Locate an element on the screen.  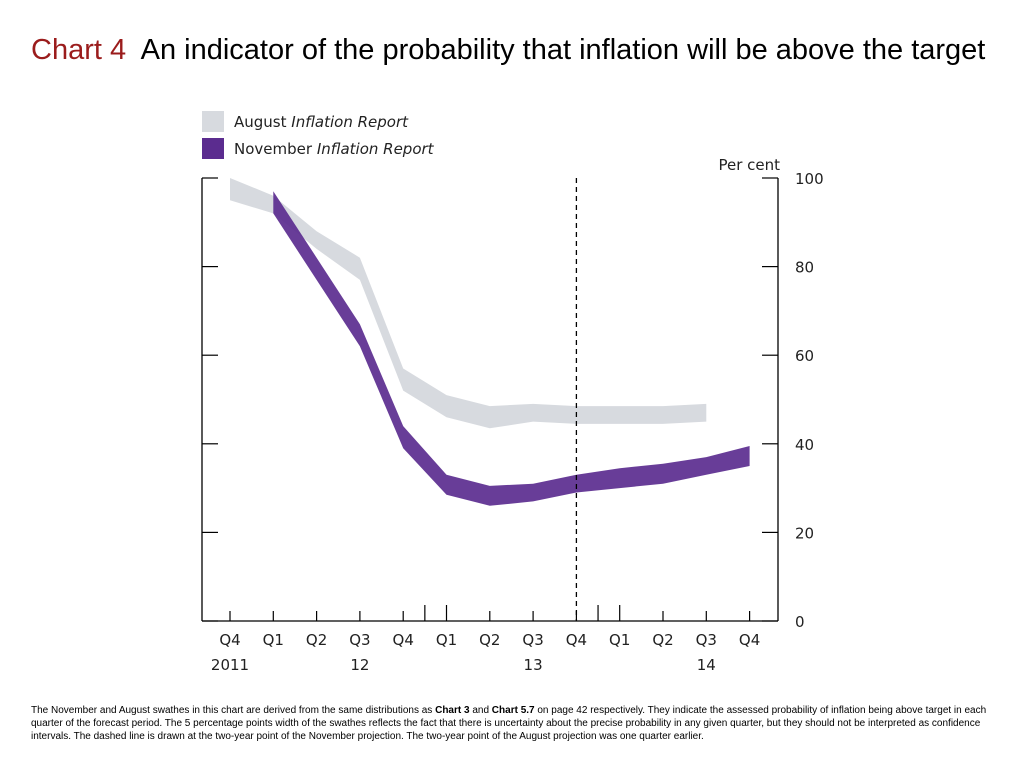
x-tick-label-2: Q2 is located at coordinates (316, 640).